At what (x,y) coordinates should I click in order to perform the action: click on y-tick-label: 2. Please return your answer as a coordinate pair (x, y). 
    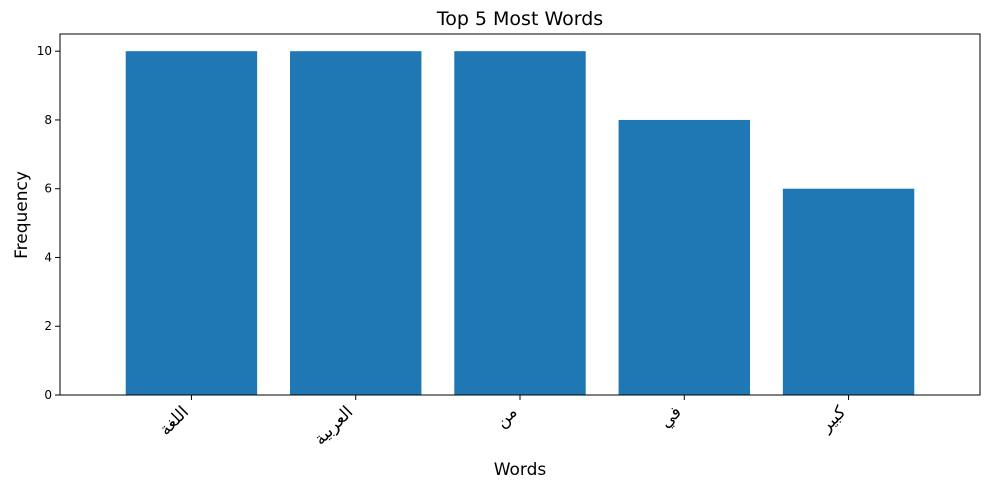
    Looking at the image, I should click on (48, 326).